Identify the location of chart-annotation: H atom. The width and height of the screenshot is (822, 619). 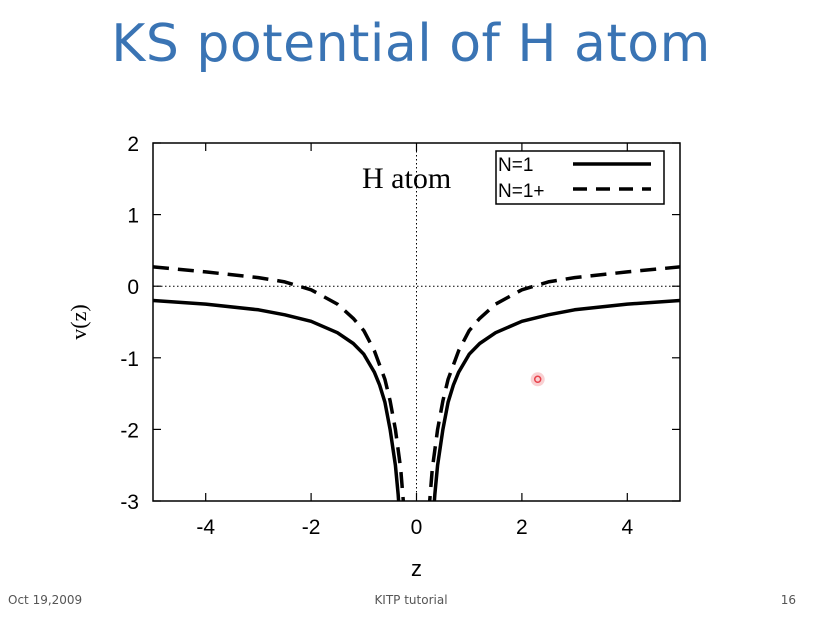
(406, 178).